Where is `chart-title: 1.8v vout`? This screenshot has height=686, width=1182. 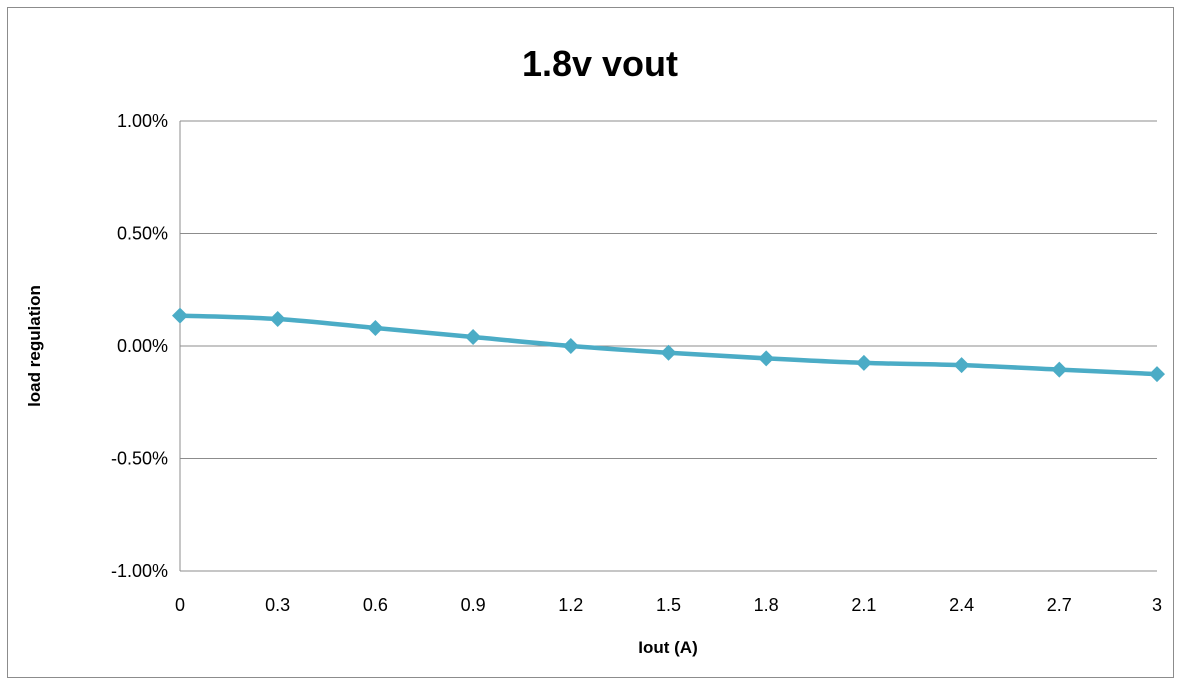
chart-title: 1.8v vout is located at coordinates (600, 63).